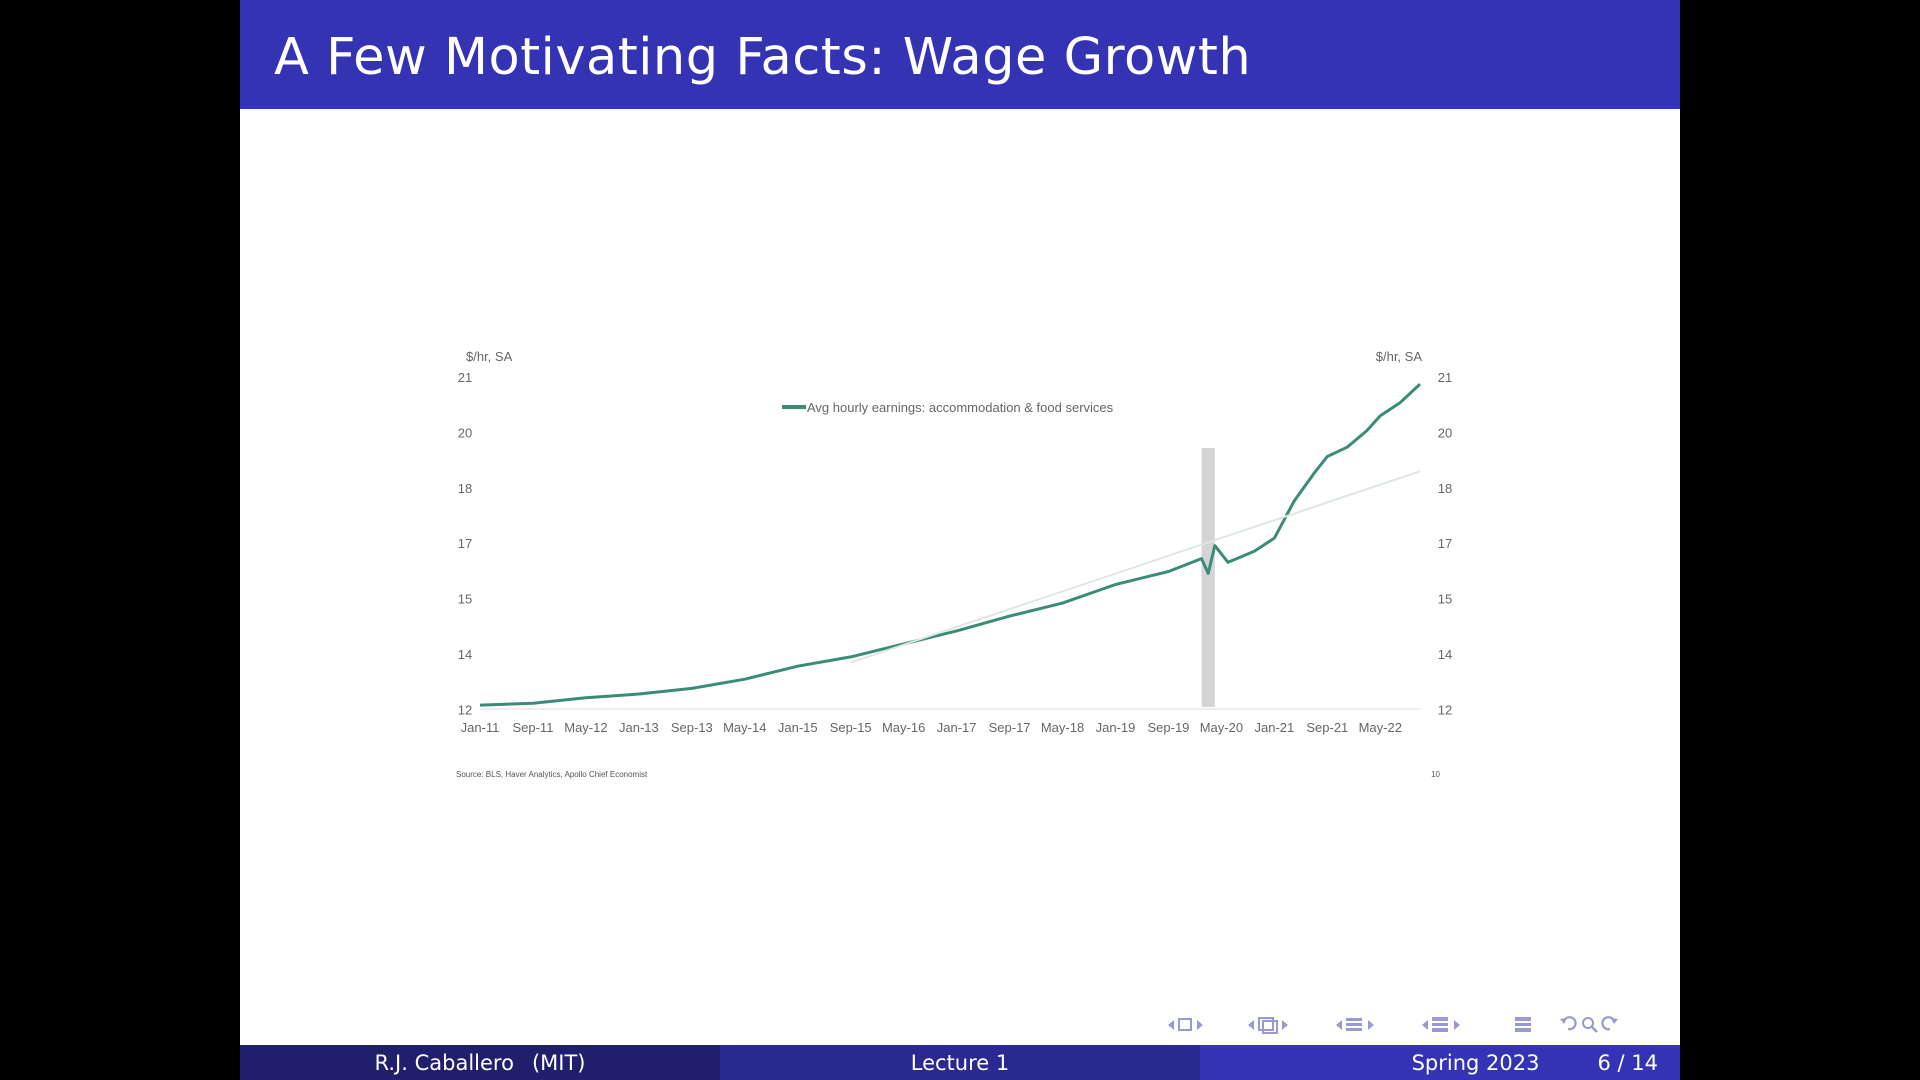 The height and width of the screenshot is (1080, 1920). I want to click on trend-line, so click(1135, 567).